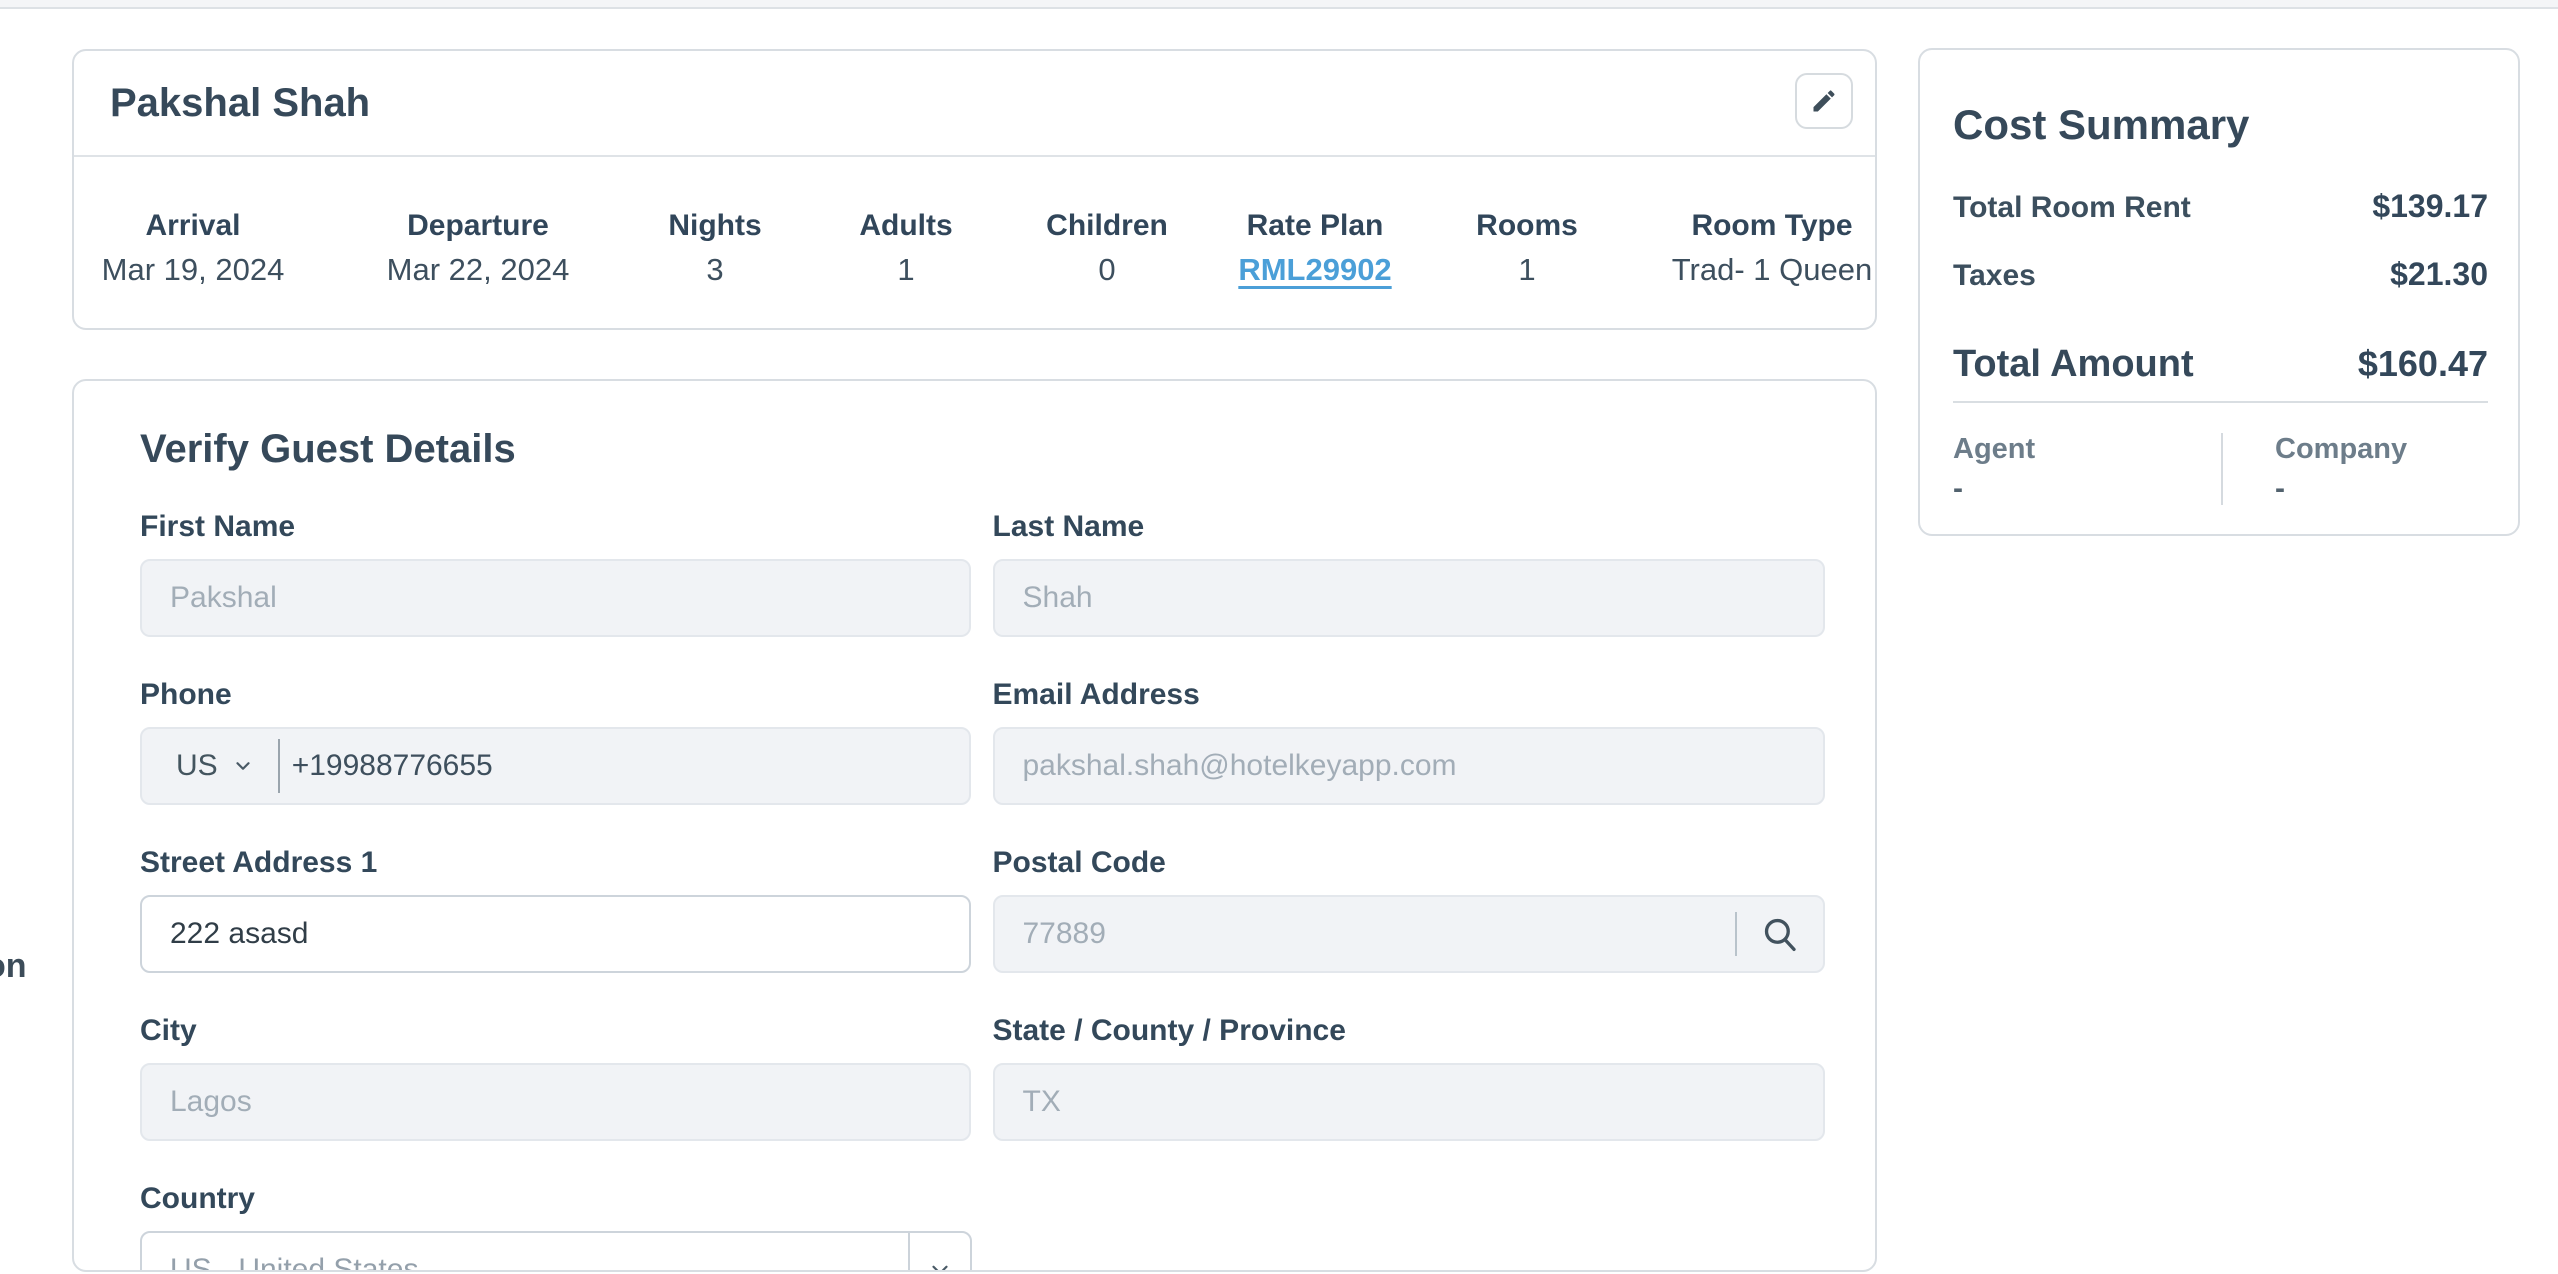 This screenshot has height=1274, width=2558. Describe the element at coordinates (982, 1077) in the screenshot. I see `form-row-city-state: City State / County / Province` at that location.